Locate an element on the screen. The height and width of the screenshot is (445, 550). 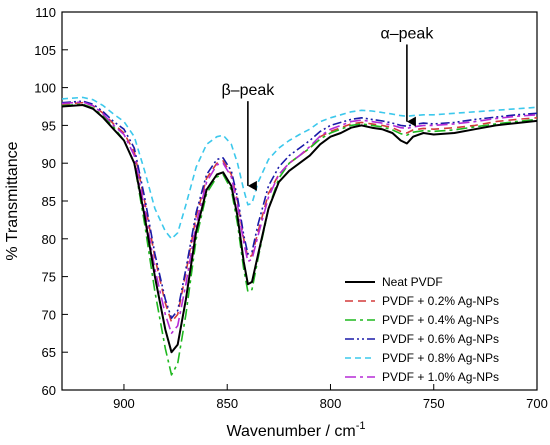
y-tick-label: 105 is located at coordinates (45, 50).